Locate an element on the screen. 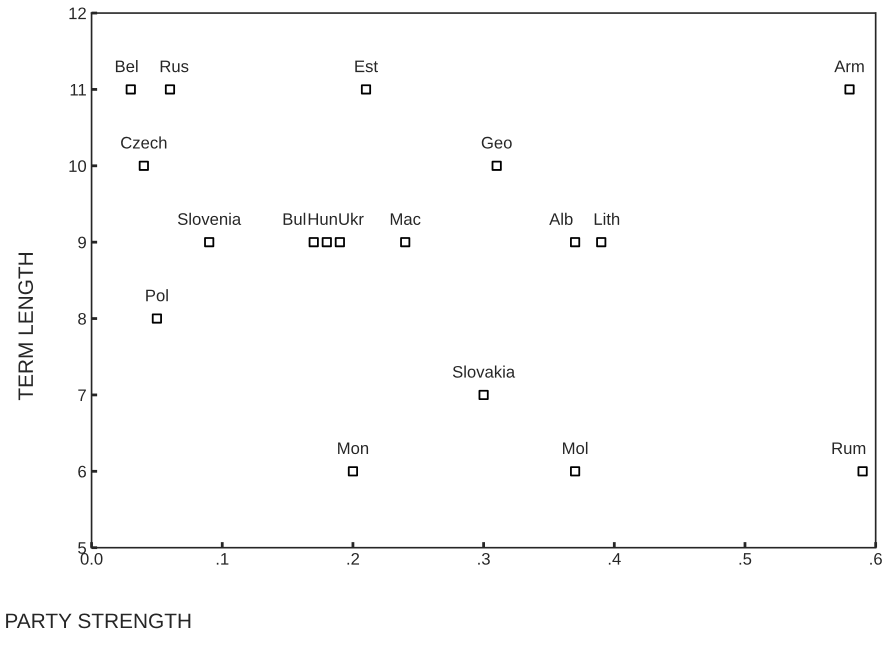 The image size is (889, 652). y-tick-label: 8 is located at coordinates (82, 318).